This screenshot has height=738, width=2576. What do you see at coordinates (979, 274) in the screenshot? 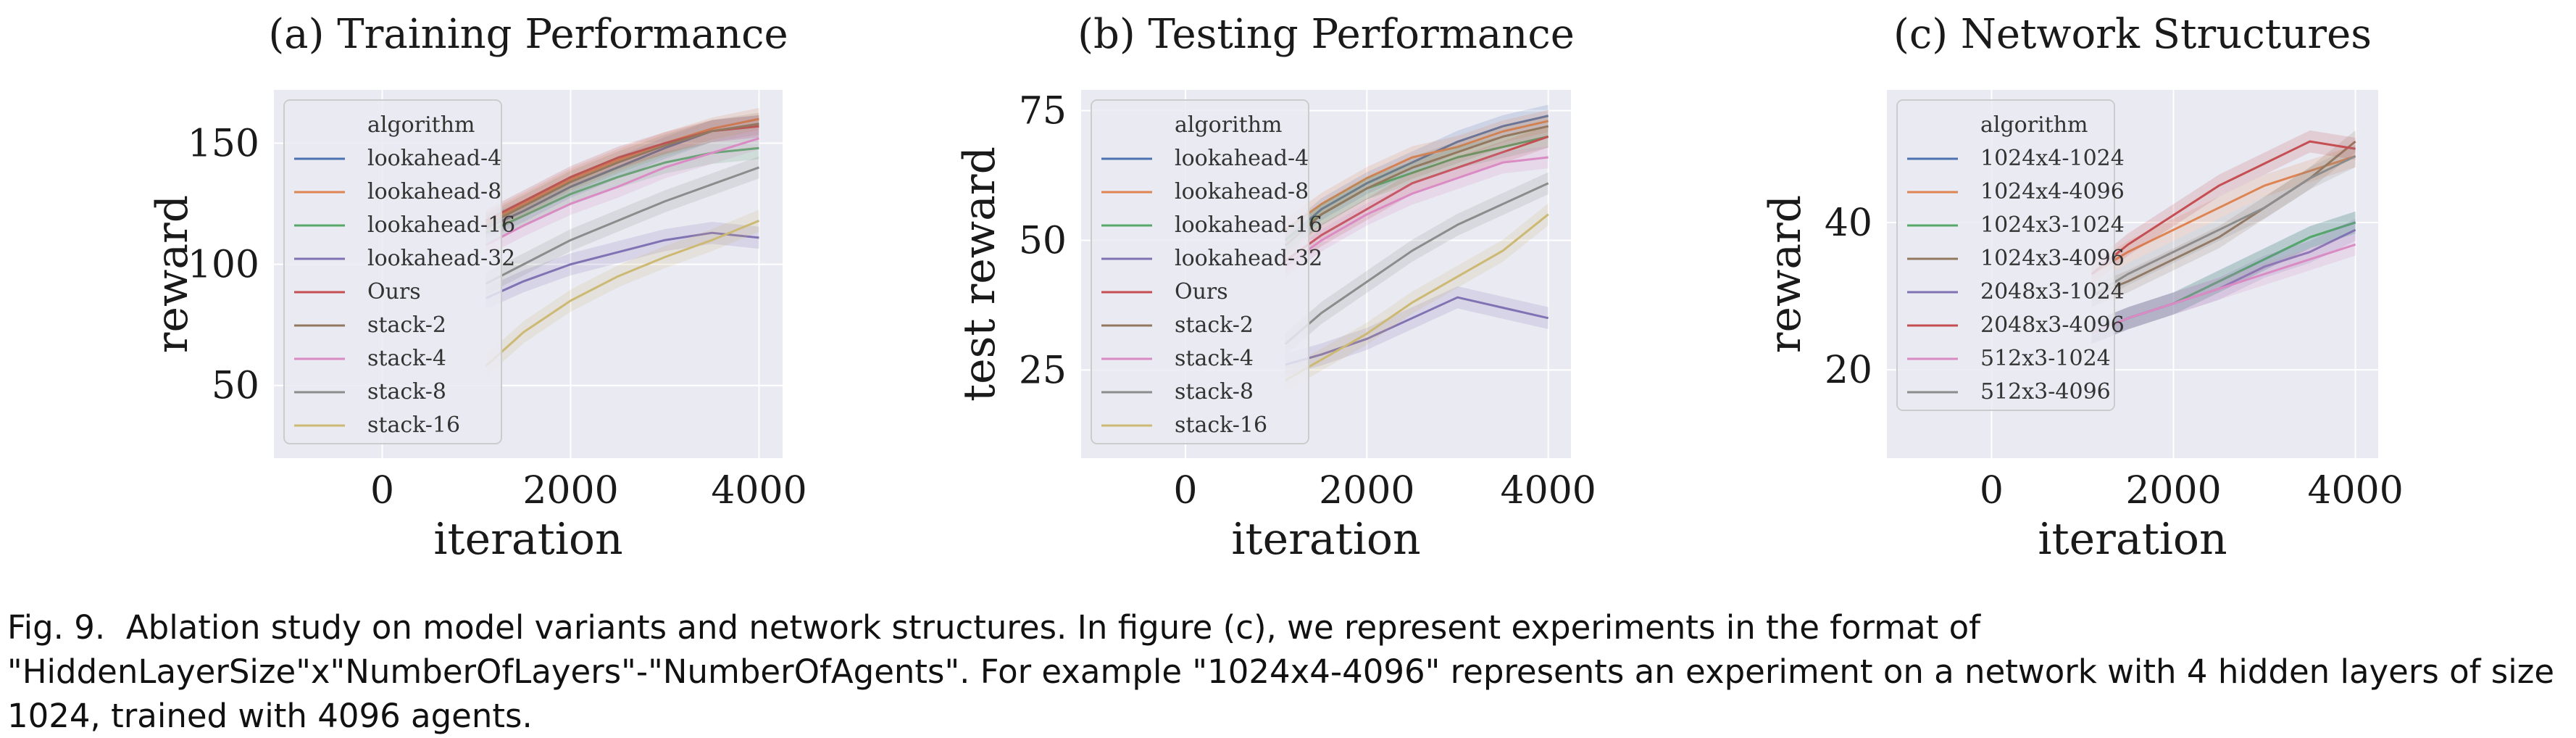
I see `y-axis-label: test reward` at bounding box center [979, 274].